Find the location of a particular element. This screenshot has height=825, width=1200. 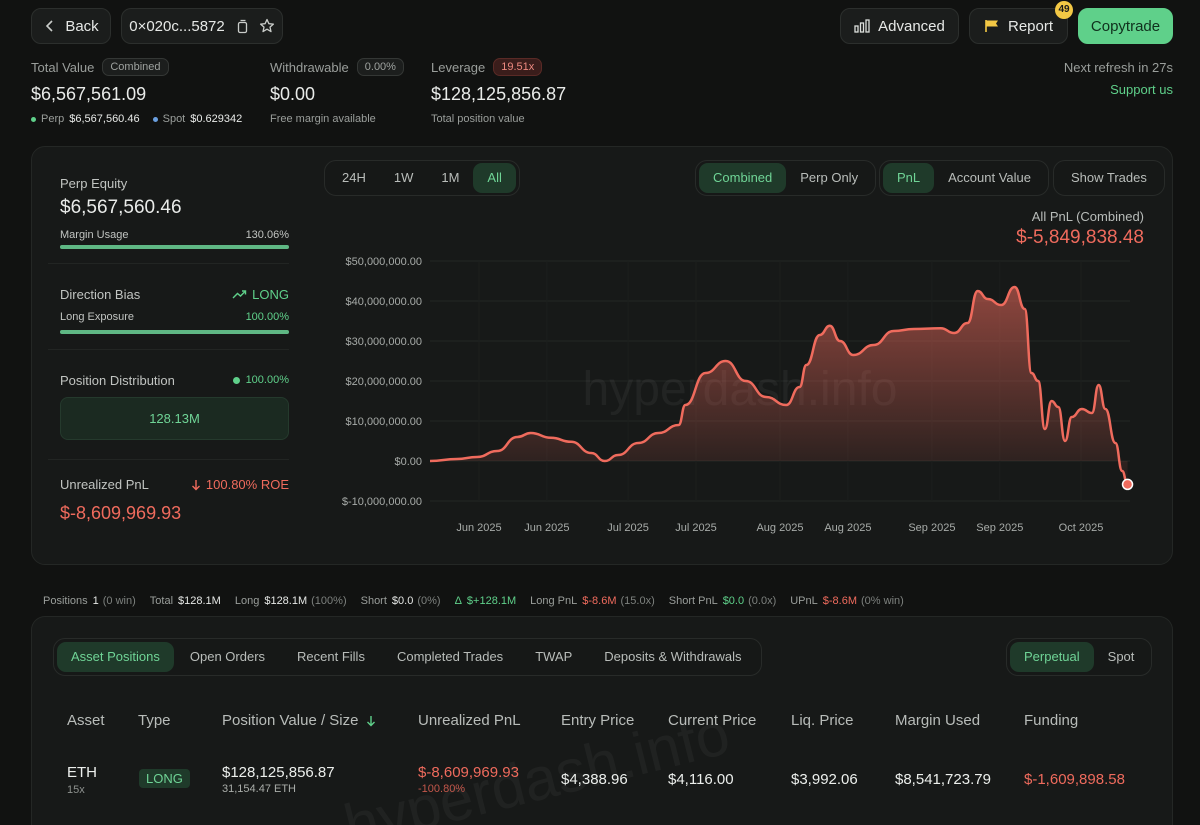

withdrawable-pill: 0.00% is located at coordinates (380, 67).